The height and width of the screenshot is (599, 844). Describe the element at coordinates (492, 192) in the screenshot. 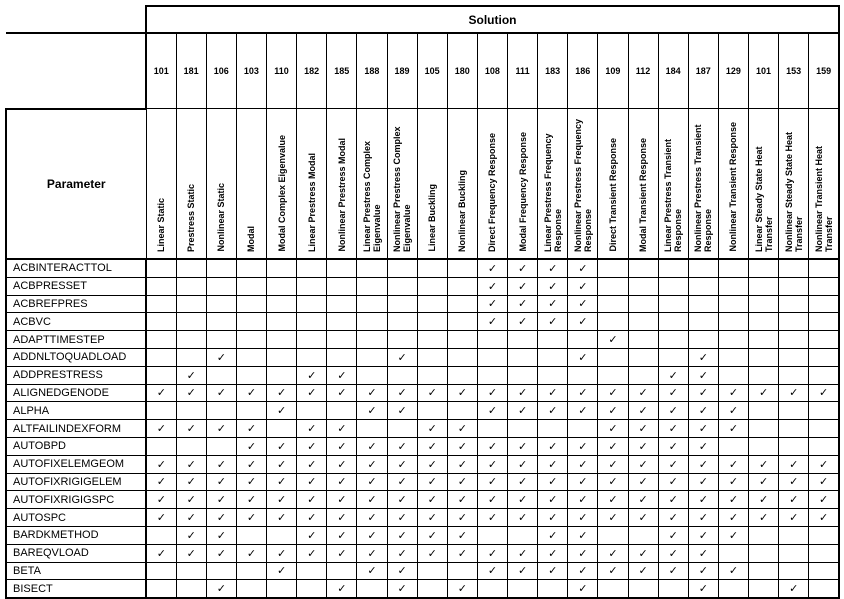

I see `solution-name: Direct Frequency Response` at that location.